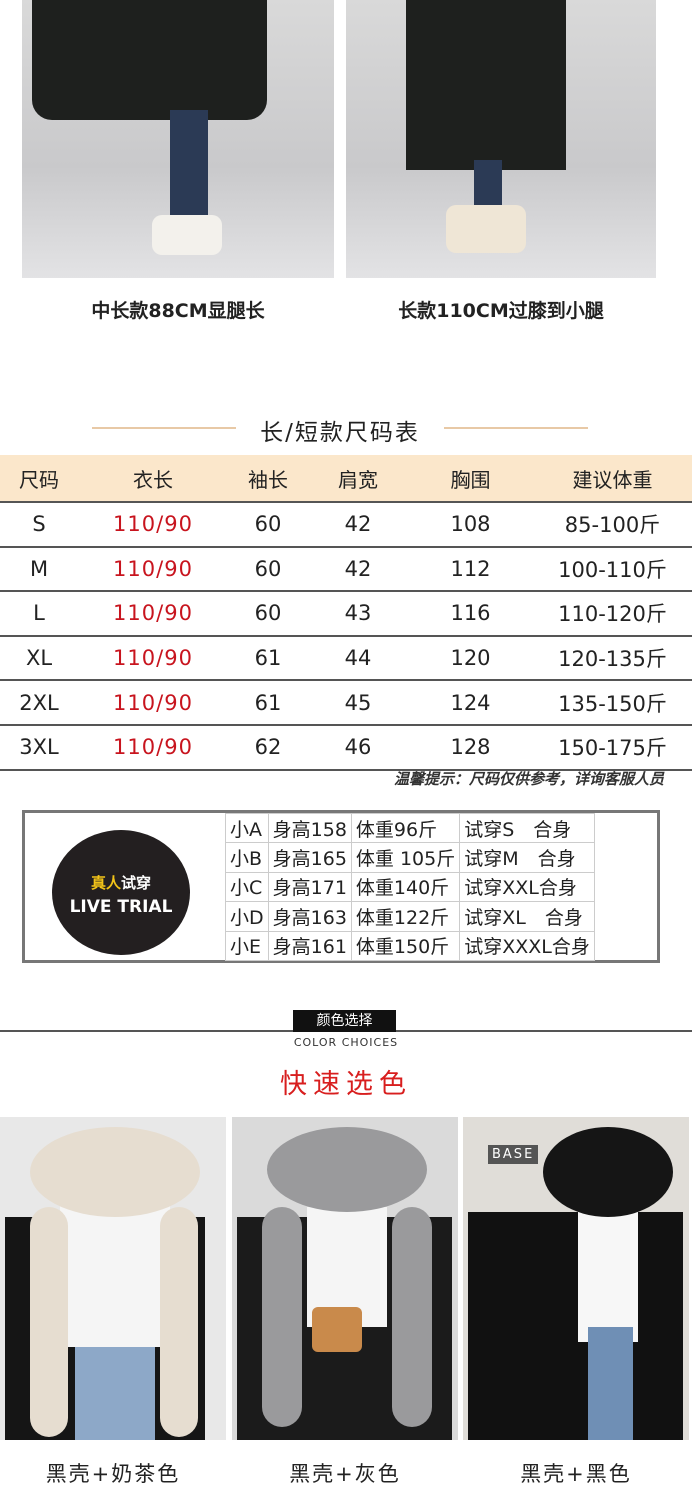  I want to click on size-row: 2XL 110/90 61 45 124 135-150斤, so click(346, 703).